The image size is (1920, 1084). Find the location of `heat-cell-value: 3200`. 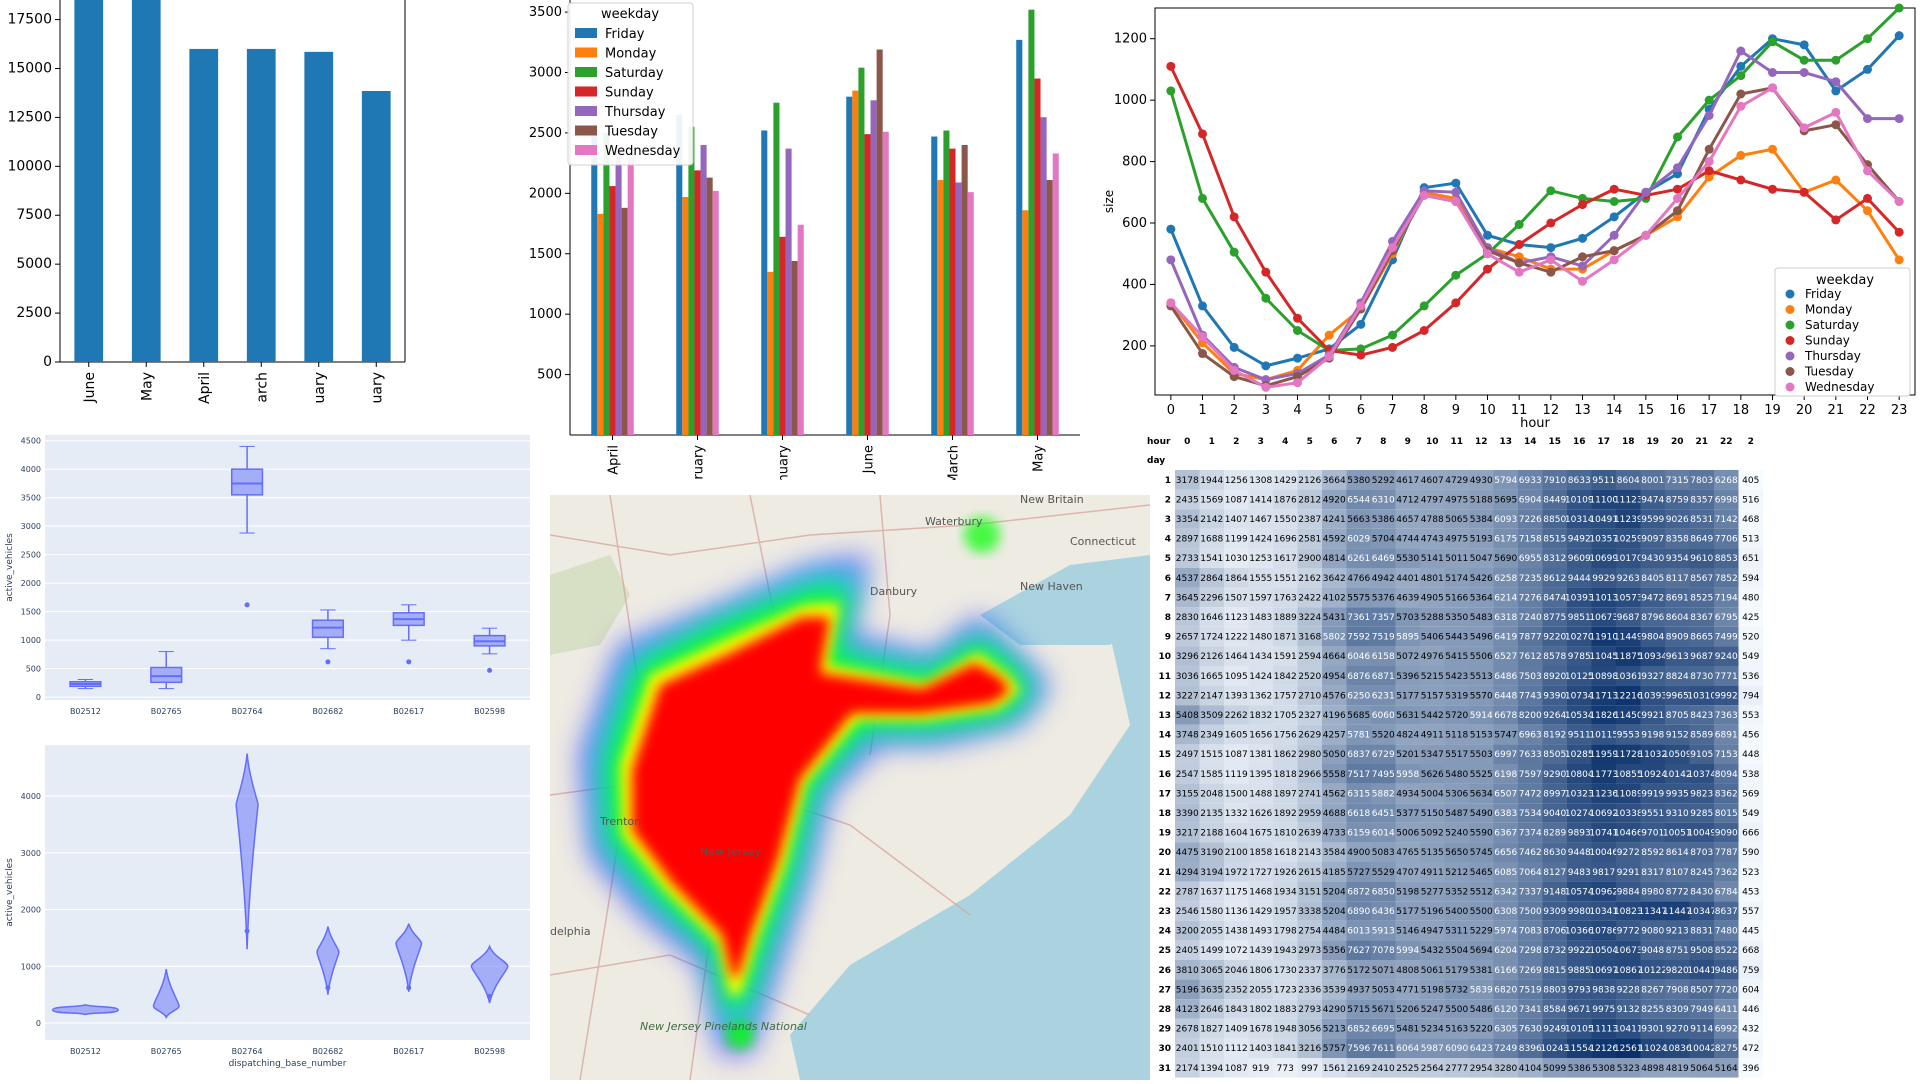

heat-cell-value: 3200 is located at coordinates (1187, 932).